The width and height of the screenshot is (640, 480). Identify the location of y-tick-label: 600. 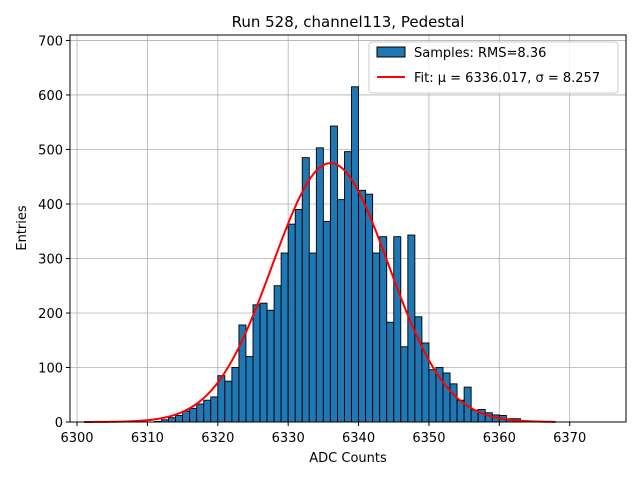
(50, 96).